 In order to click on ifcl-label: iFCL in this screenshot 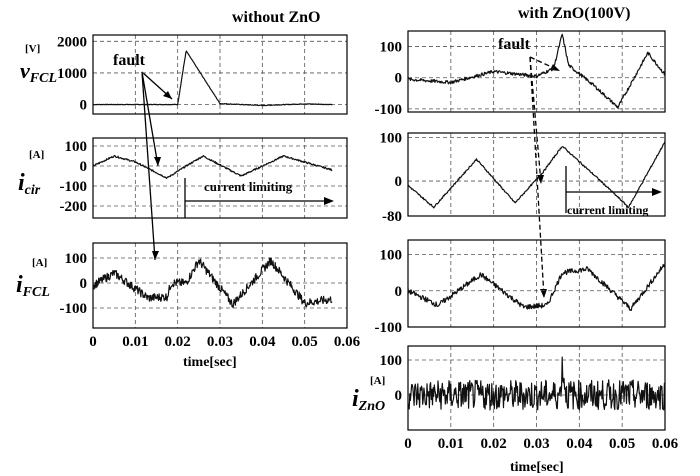, I will do `click(33, 286)`.